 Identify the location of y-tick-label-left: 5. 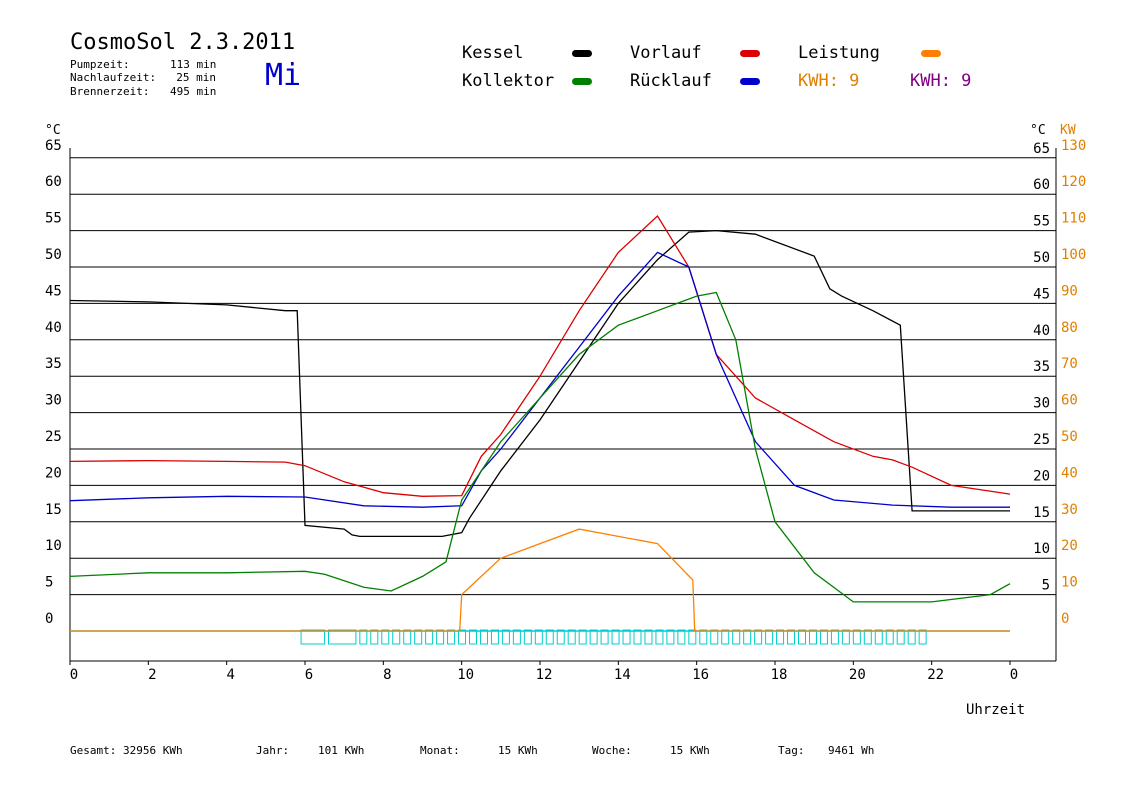
(49, 583).